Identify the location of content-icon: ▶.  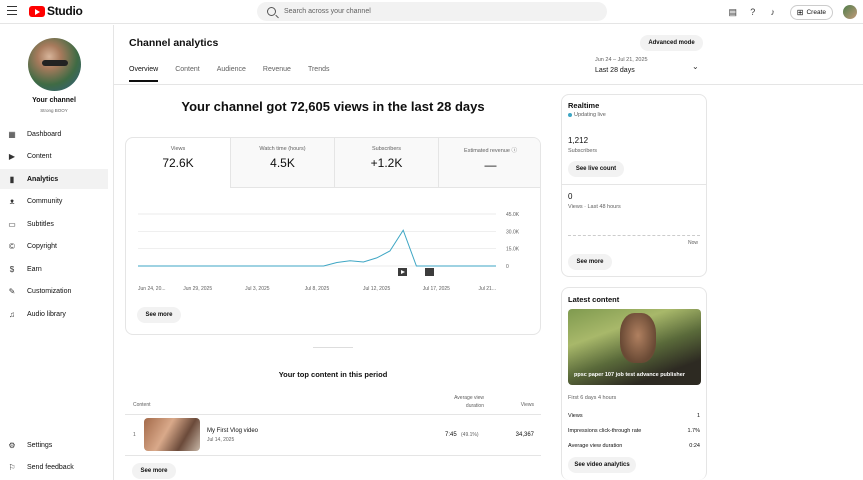
(12, 156).